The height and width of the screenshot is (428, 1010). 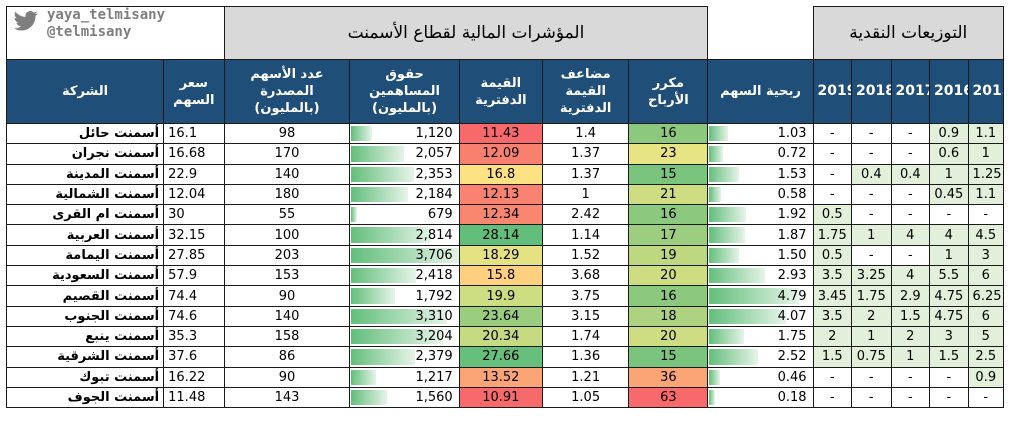 I want to click on eps-cell-value: 0.72, so click(x=792, y=154).